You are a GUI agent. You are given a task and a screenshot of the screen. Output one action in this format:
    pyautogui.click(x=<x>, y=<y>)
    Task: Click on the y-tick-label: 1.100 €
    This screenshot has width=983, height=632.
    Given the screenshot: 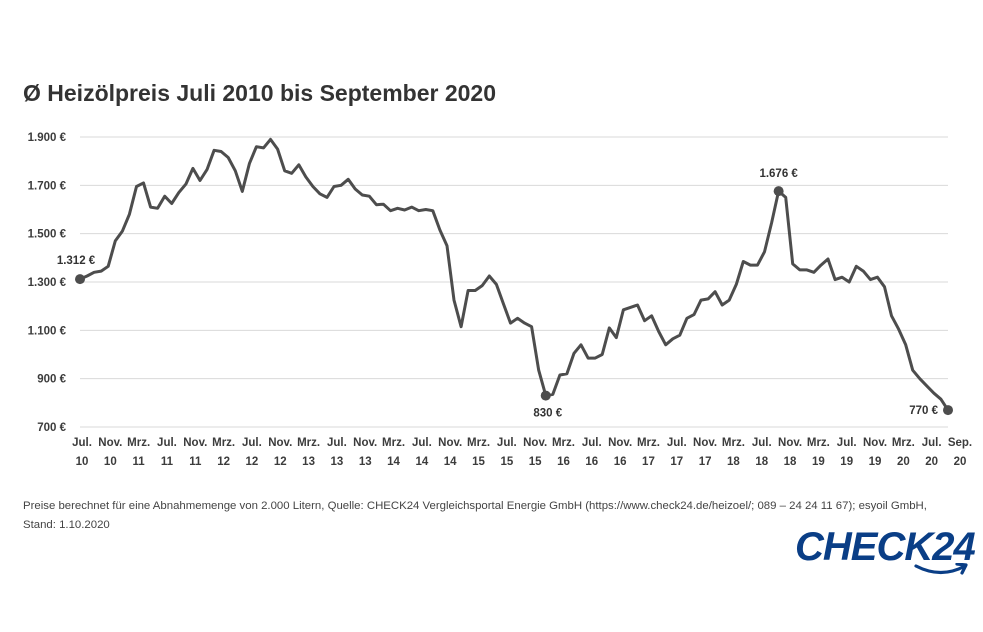 What is the action you would take?
    pyautogui.click(x=47, y=331)
    